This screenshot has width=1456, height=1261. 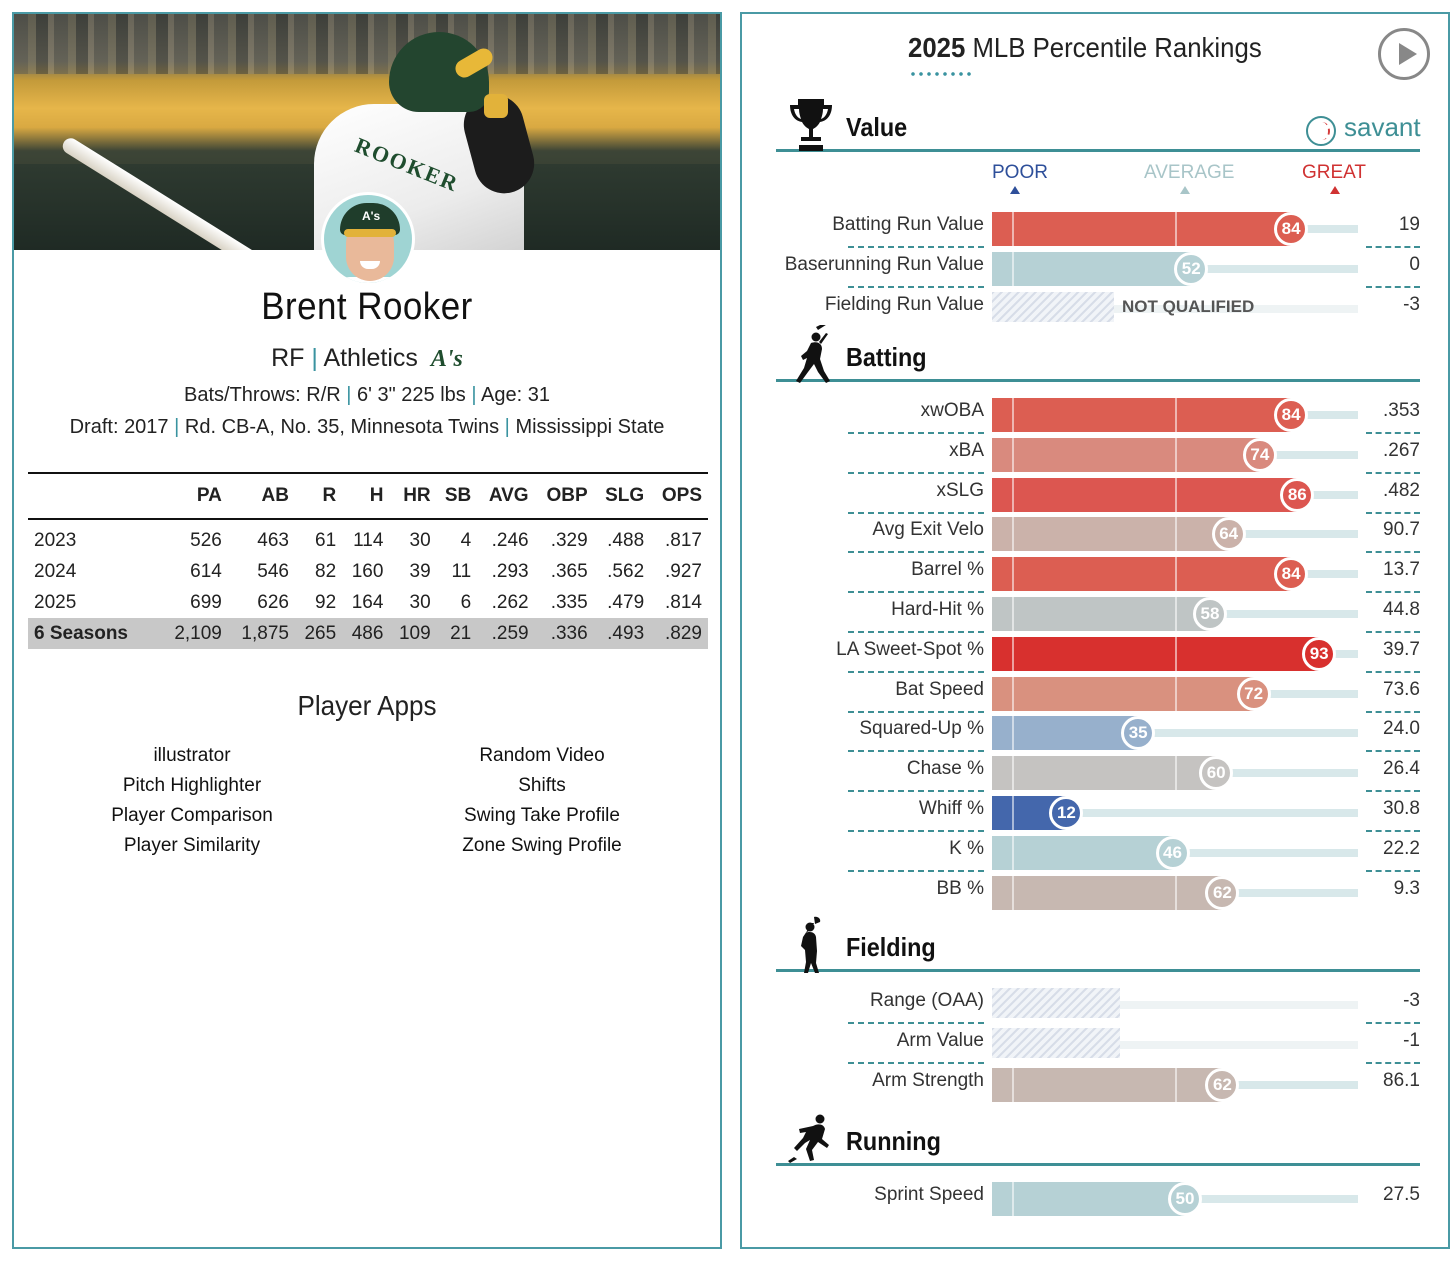 I want to click on metric-row: LA Sweet-Spot % 93 39.7, so click(x=1095, y=656).